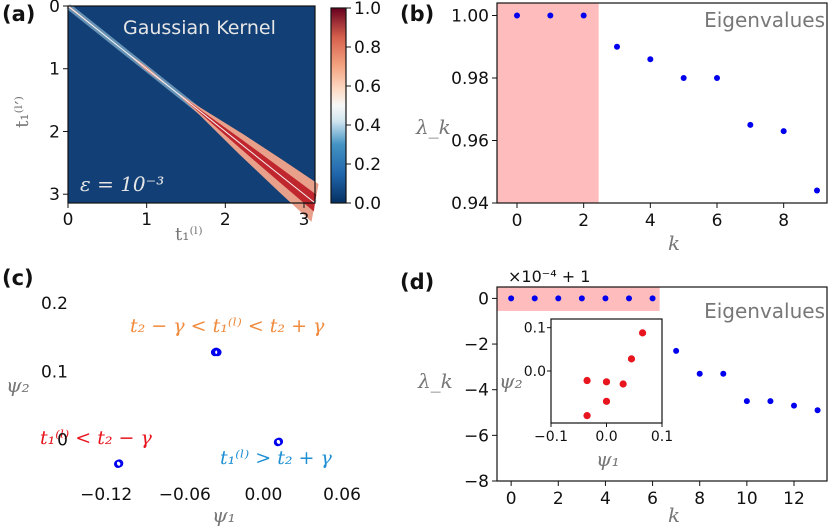  I want to click on x-tick-label: 0.06, so click(342, 495).